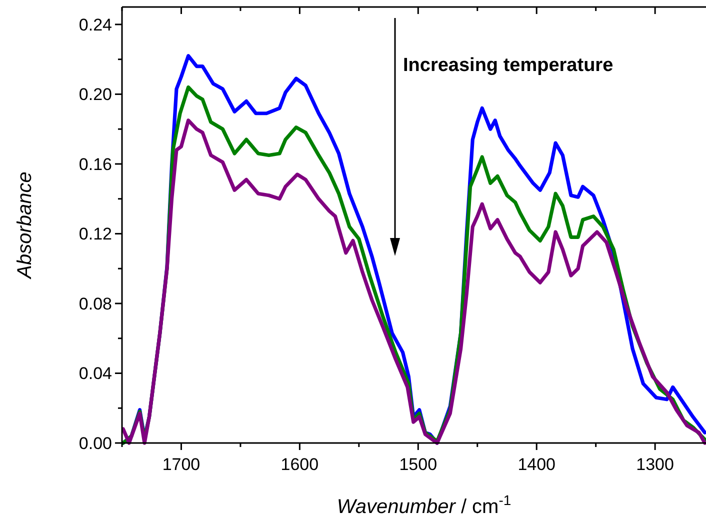  Describe the element at coordinates (424, 505) in the screenshot. I see `x-axis-title: Wavenumber / cm$^{-1}$` at that location.